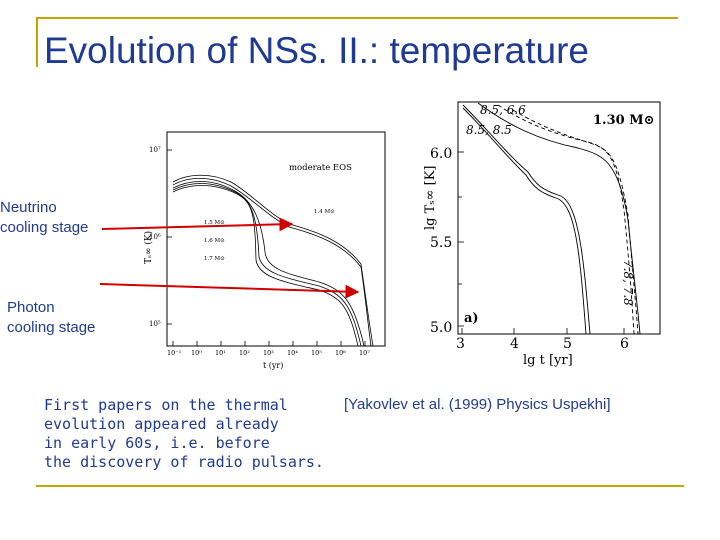  What do you see at coordinates (320, 168) in the screenshot?
I see `eos-label: moderate EOS` at bounding box center [320, 168].